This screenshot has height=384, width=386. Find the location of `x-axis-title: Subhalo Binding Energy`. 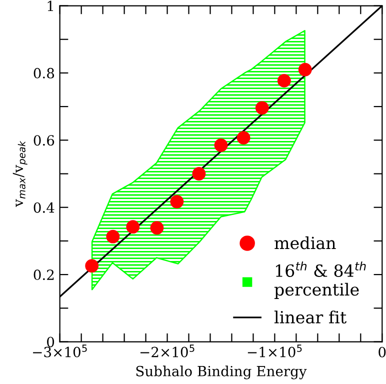

x-axis-title: Subhalo Binding Energy is located at coordinates (221, 373).